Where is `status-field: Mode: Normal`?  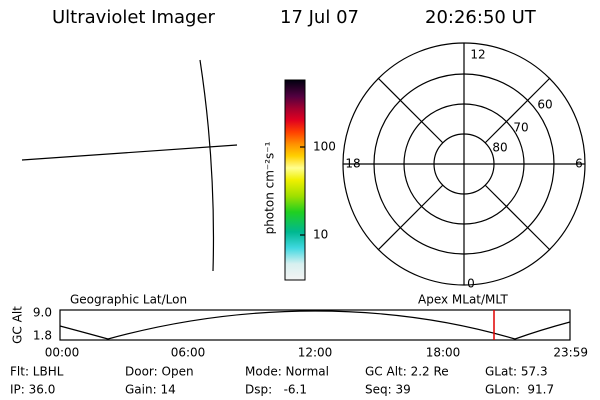
status-field: Mode: Normal is located at coordinates (287, 372).